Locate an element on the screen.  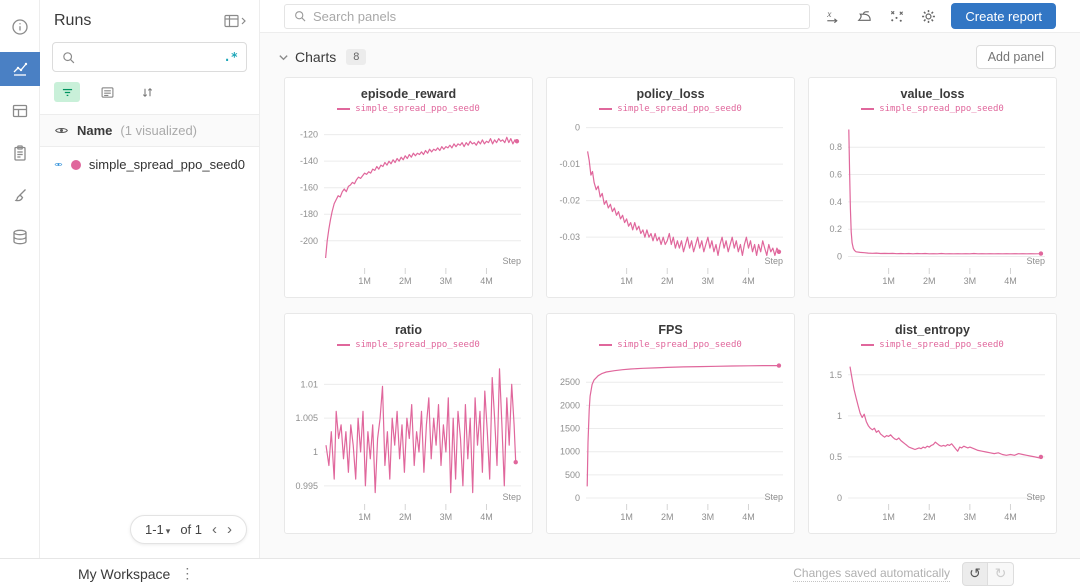
search-icon is located at coordinates (300, 16).